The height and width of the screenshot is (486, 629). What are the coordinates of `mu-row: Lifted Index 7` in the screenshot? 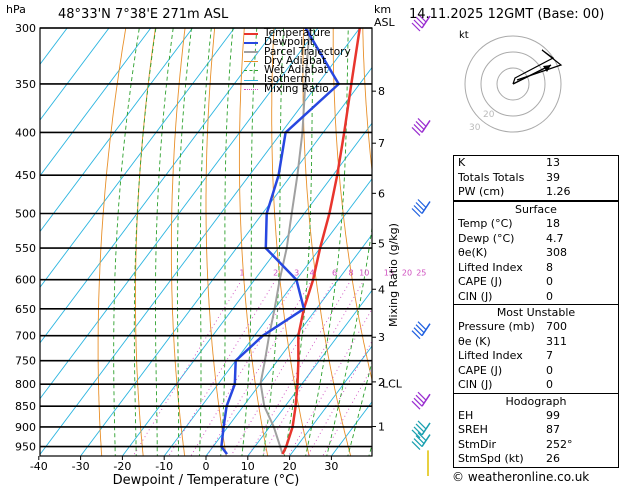 It's located at (505, 355).